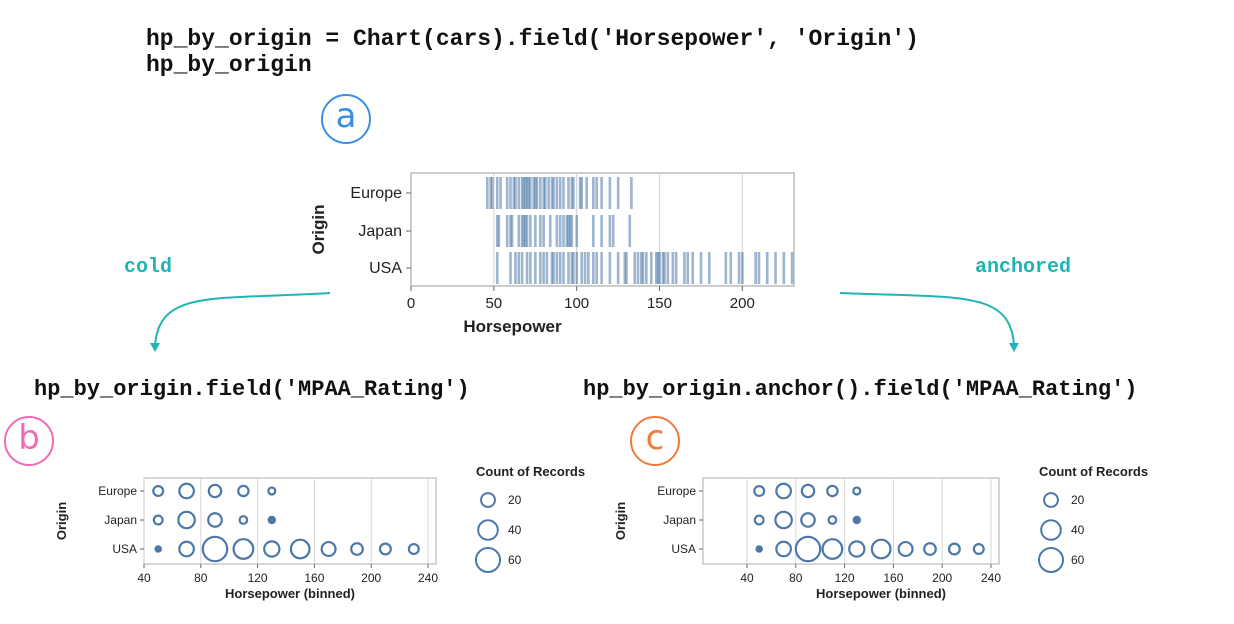  I want to click on x-tick-label: 120, so click(258, 578).